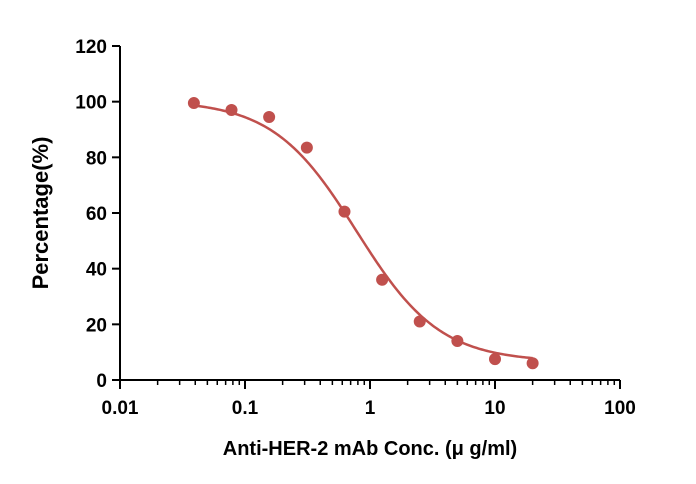  I want to click on y-tick-label: 60, so click(96, 214).